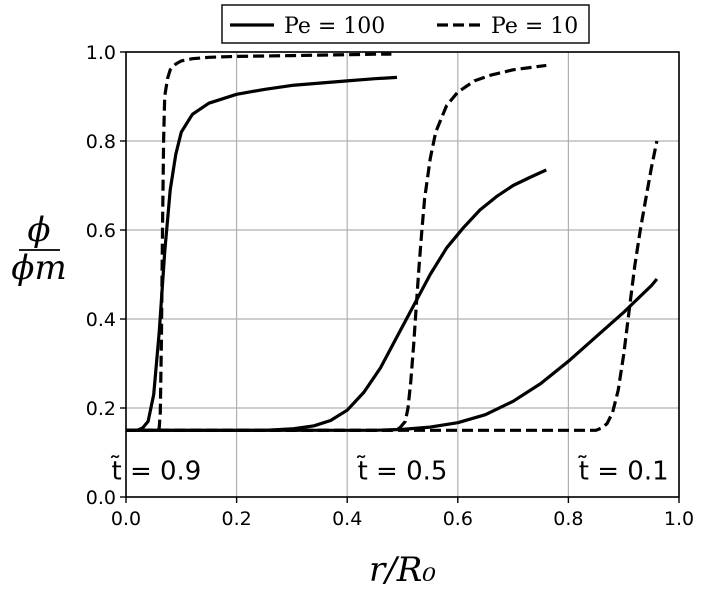 This screenshot has width=706, height=596. Describe the element at coordinates (347, 519) in the screenshot. I see `x-tick-label: 0.4` at that location.